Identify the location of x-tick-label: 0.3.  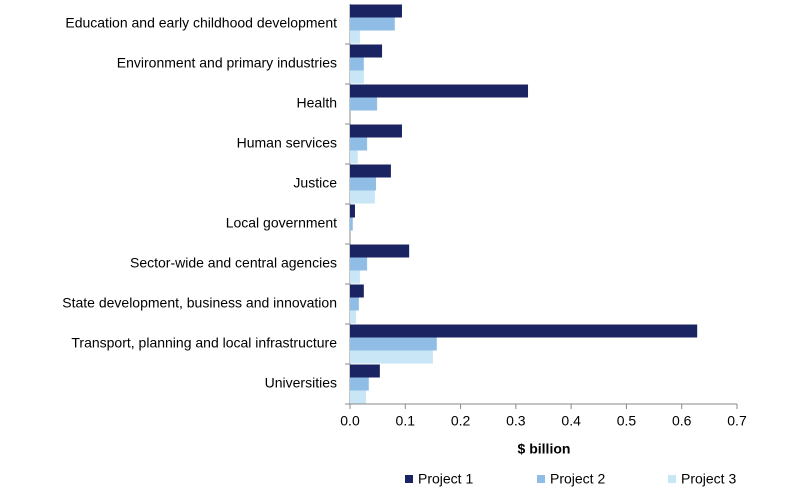
(516, 421).